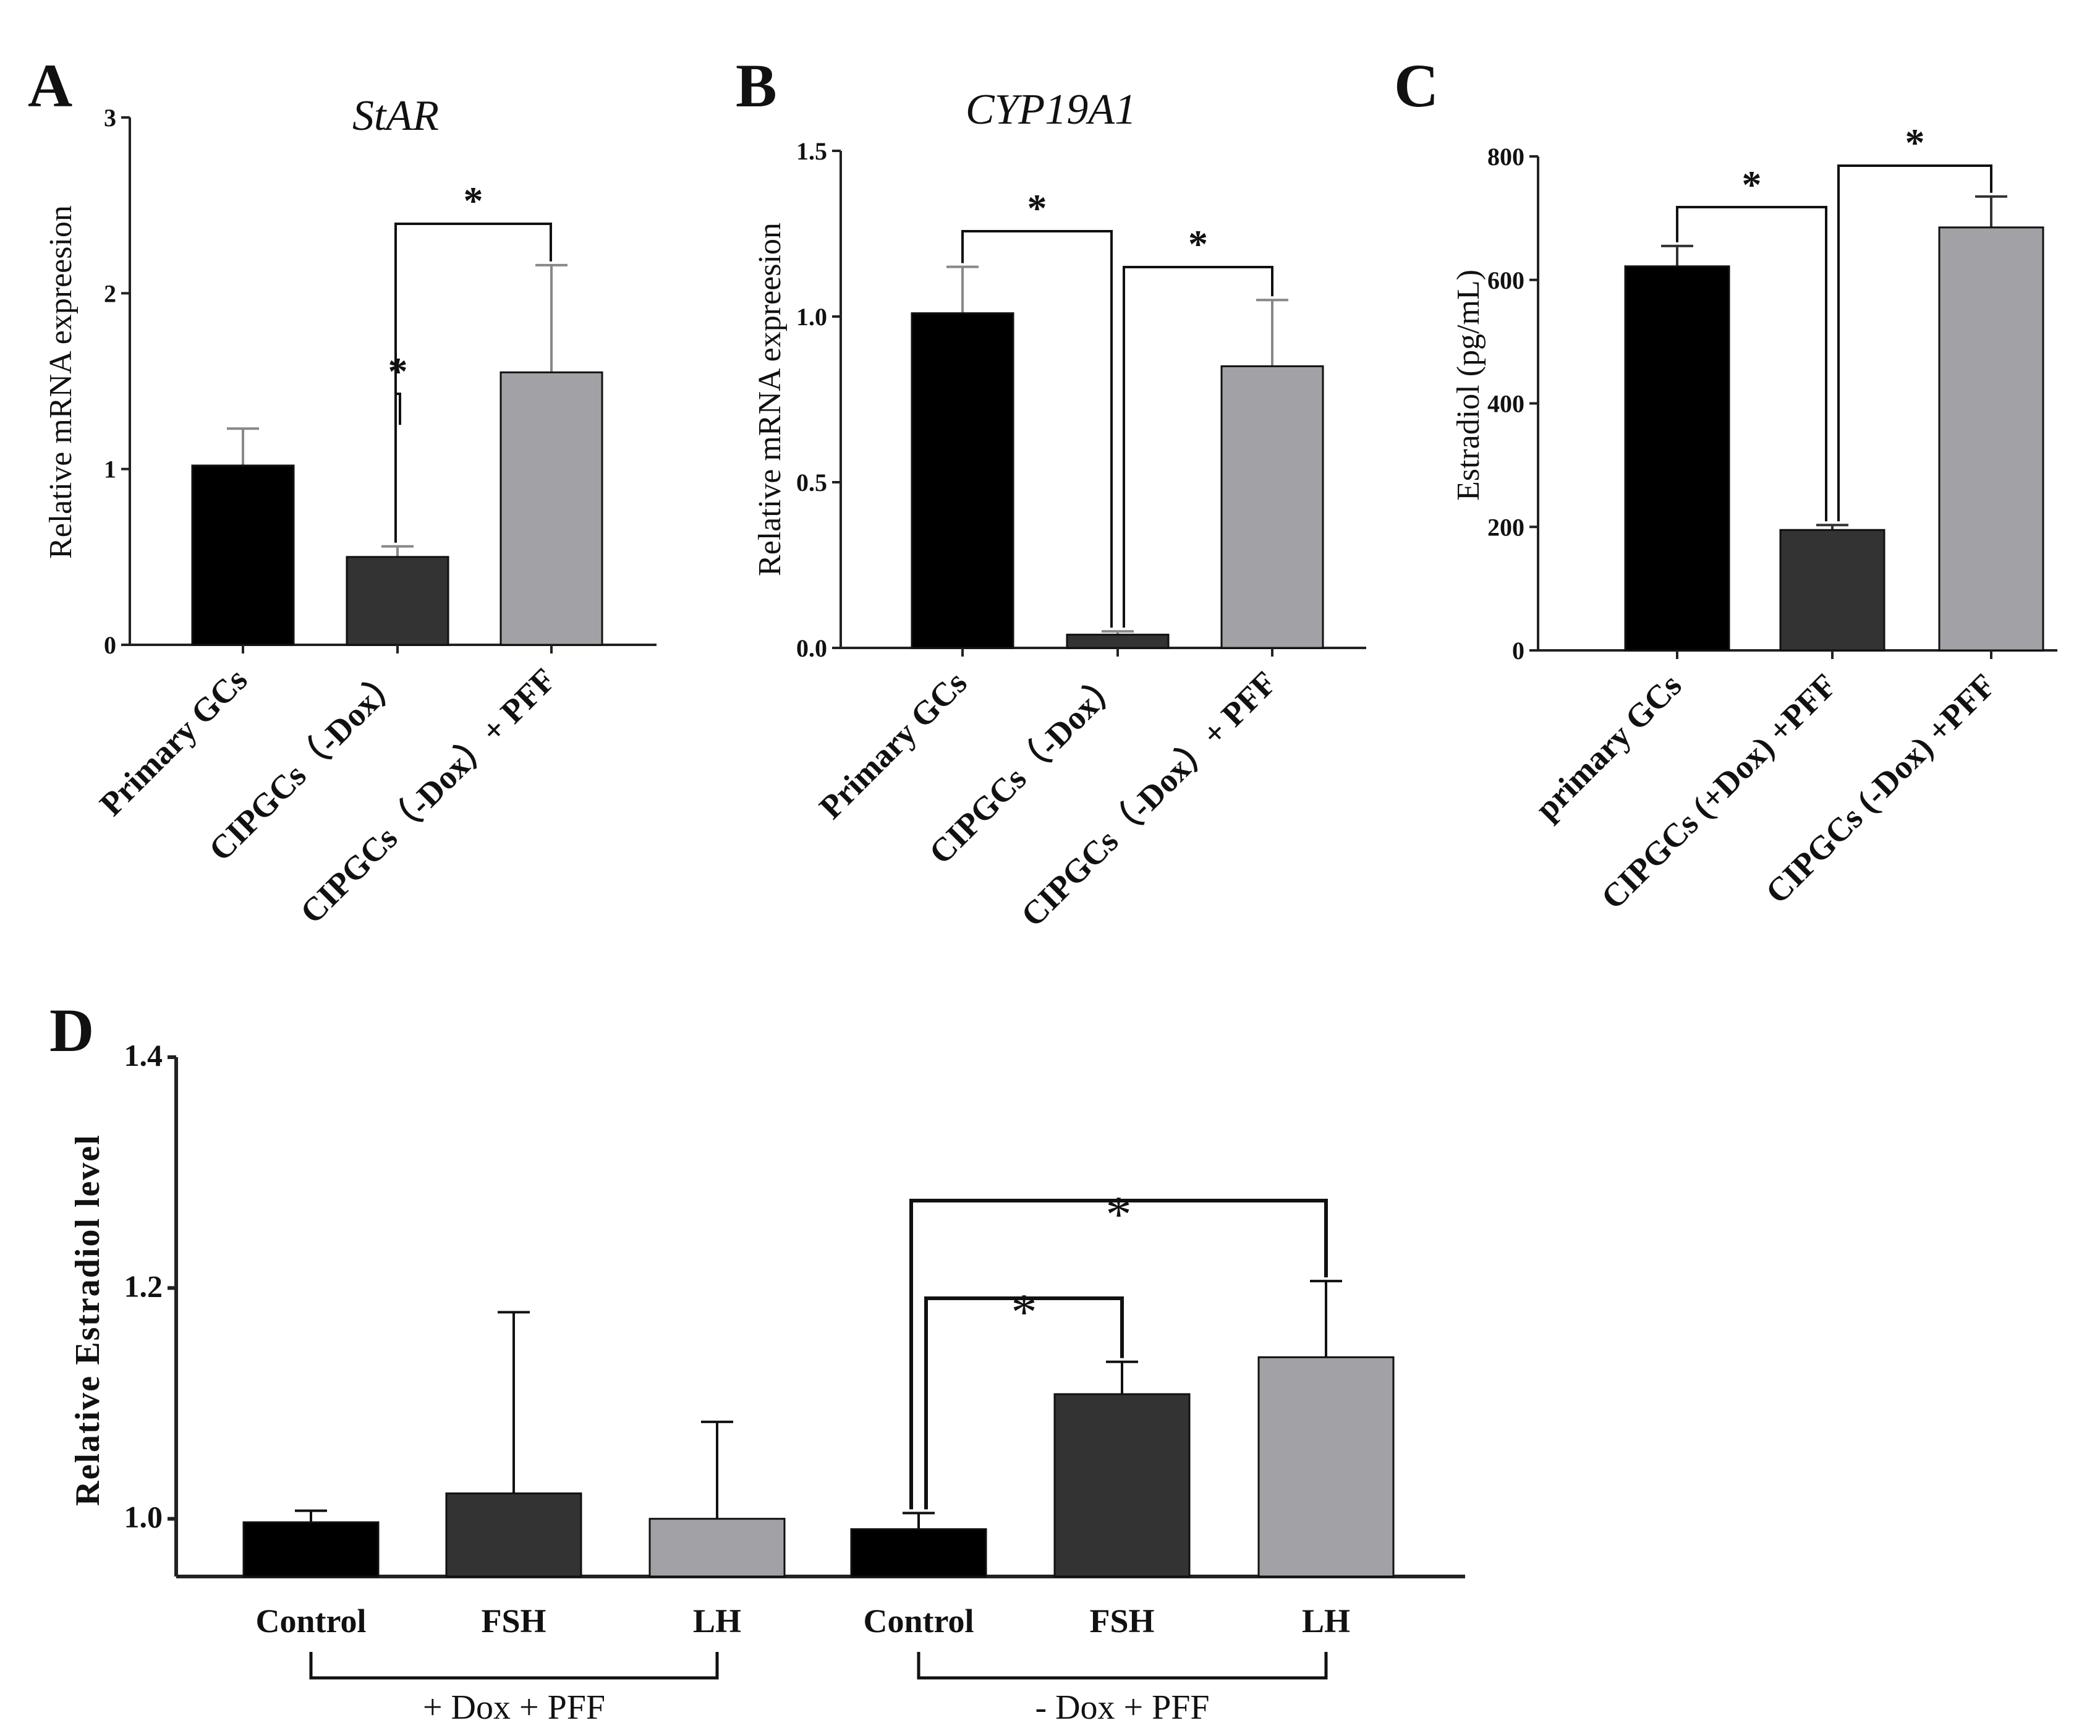  What do you see at coordinates (1505, 527) in the screenshot?
I see `y-tick-label-c: 200` at bounding box center [1505, 527].